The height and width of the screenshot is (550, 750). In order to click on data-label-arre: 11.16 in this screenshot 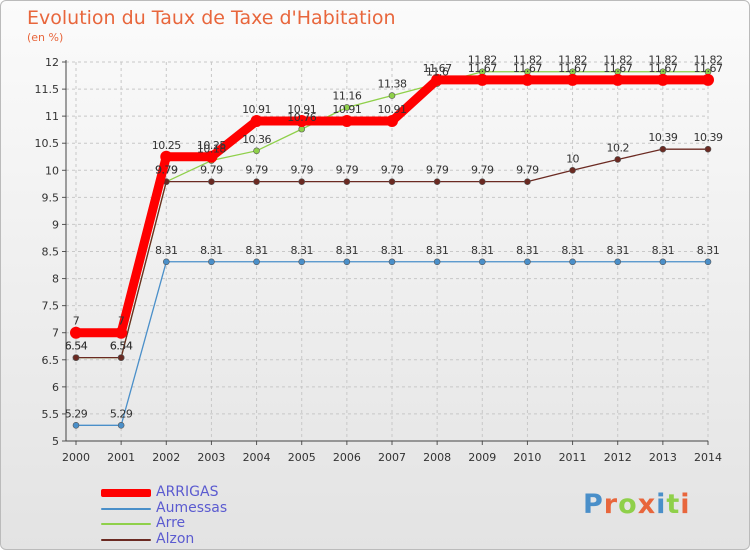, I will do `click(346, 95)`.